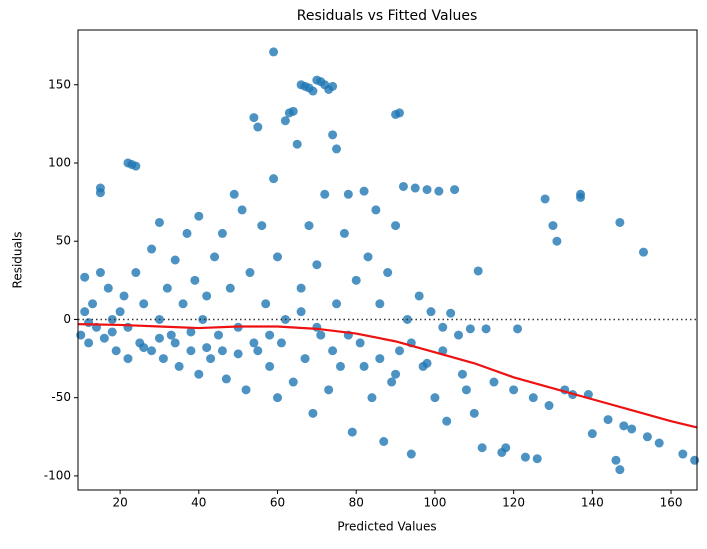  What do you see at coordinates (592, 503) in the screenshot?
I see `x-tick-label: 140` at bounding box center [592, 503].